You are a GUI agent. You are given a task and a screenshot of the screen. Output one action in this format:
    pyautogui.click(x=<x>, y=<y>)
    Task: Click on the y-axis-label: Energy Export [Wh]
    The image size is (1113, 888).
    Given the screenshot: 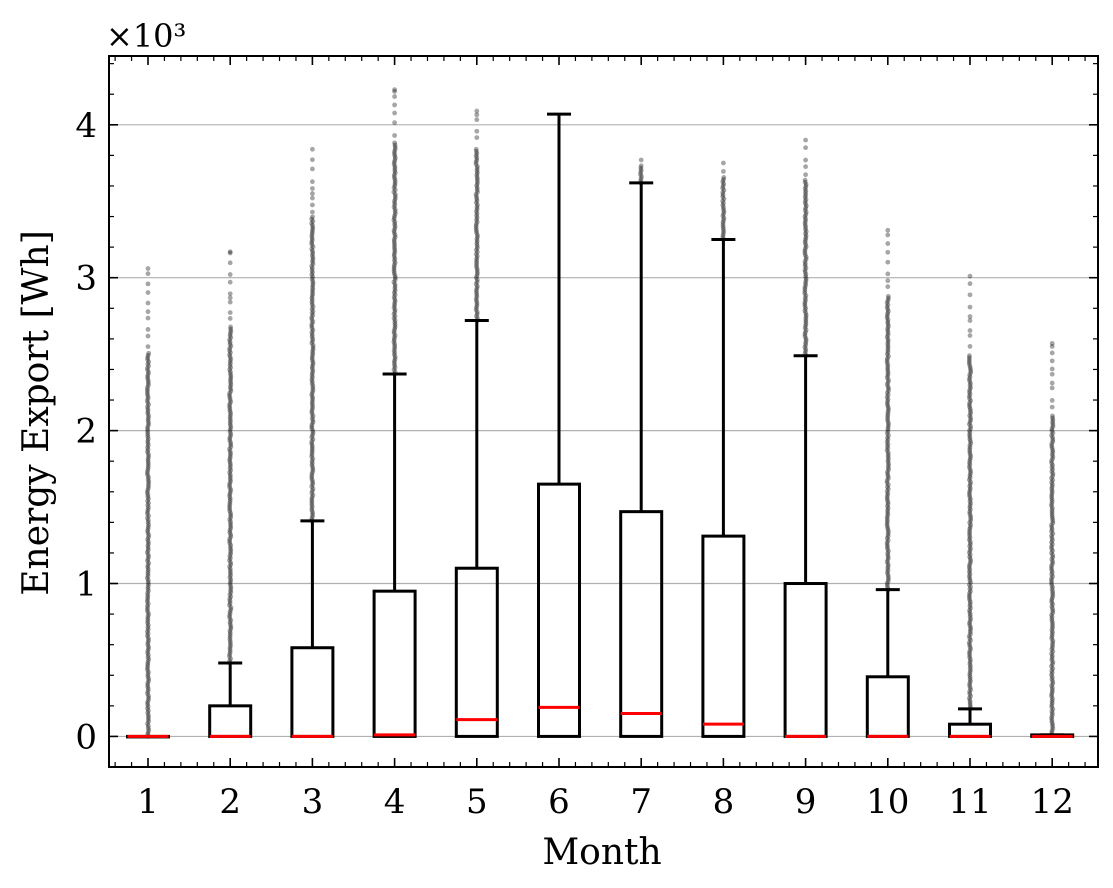 What is the action you would take?
    pyautogui.click(x=36, y=413)
    